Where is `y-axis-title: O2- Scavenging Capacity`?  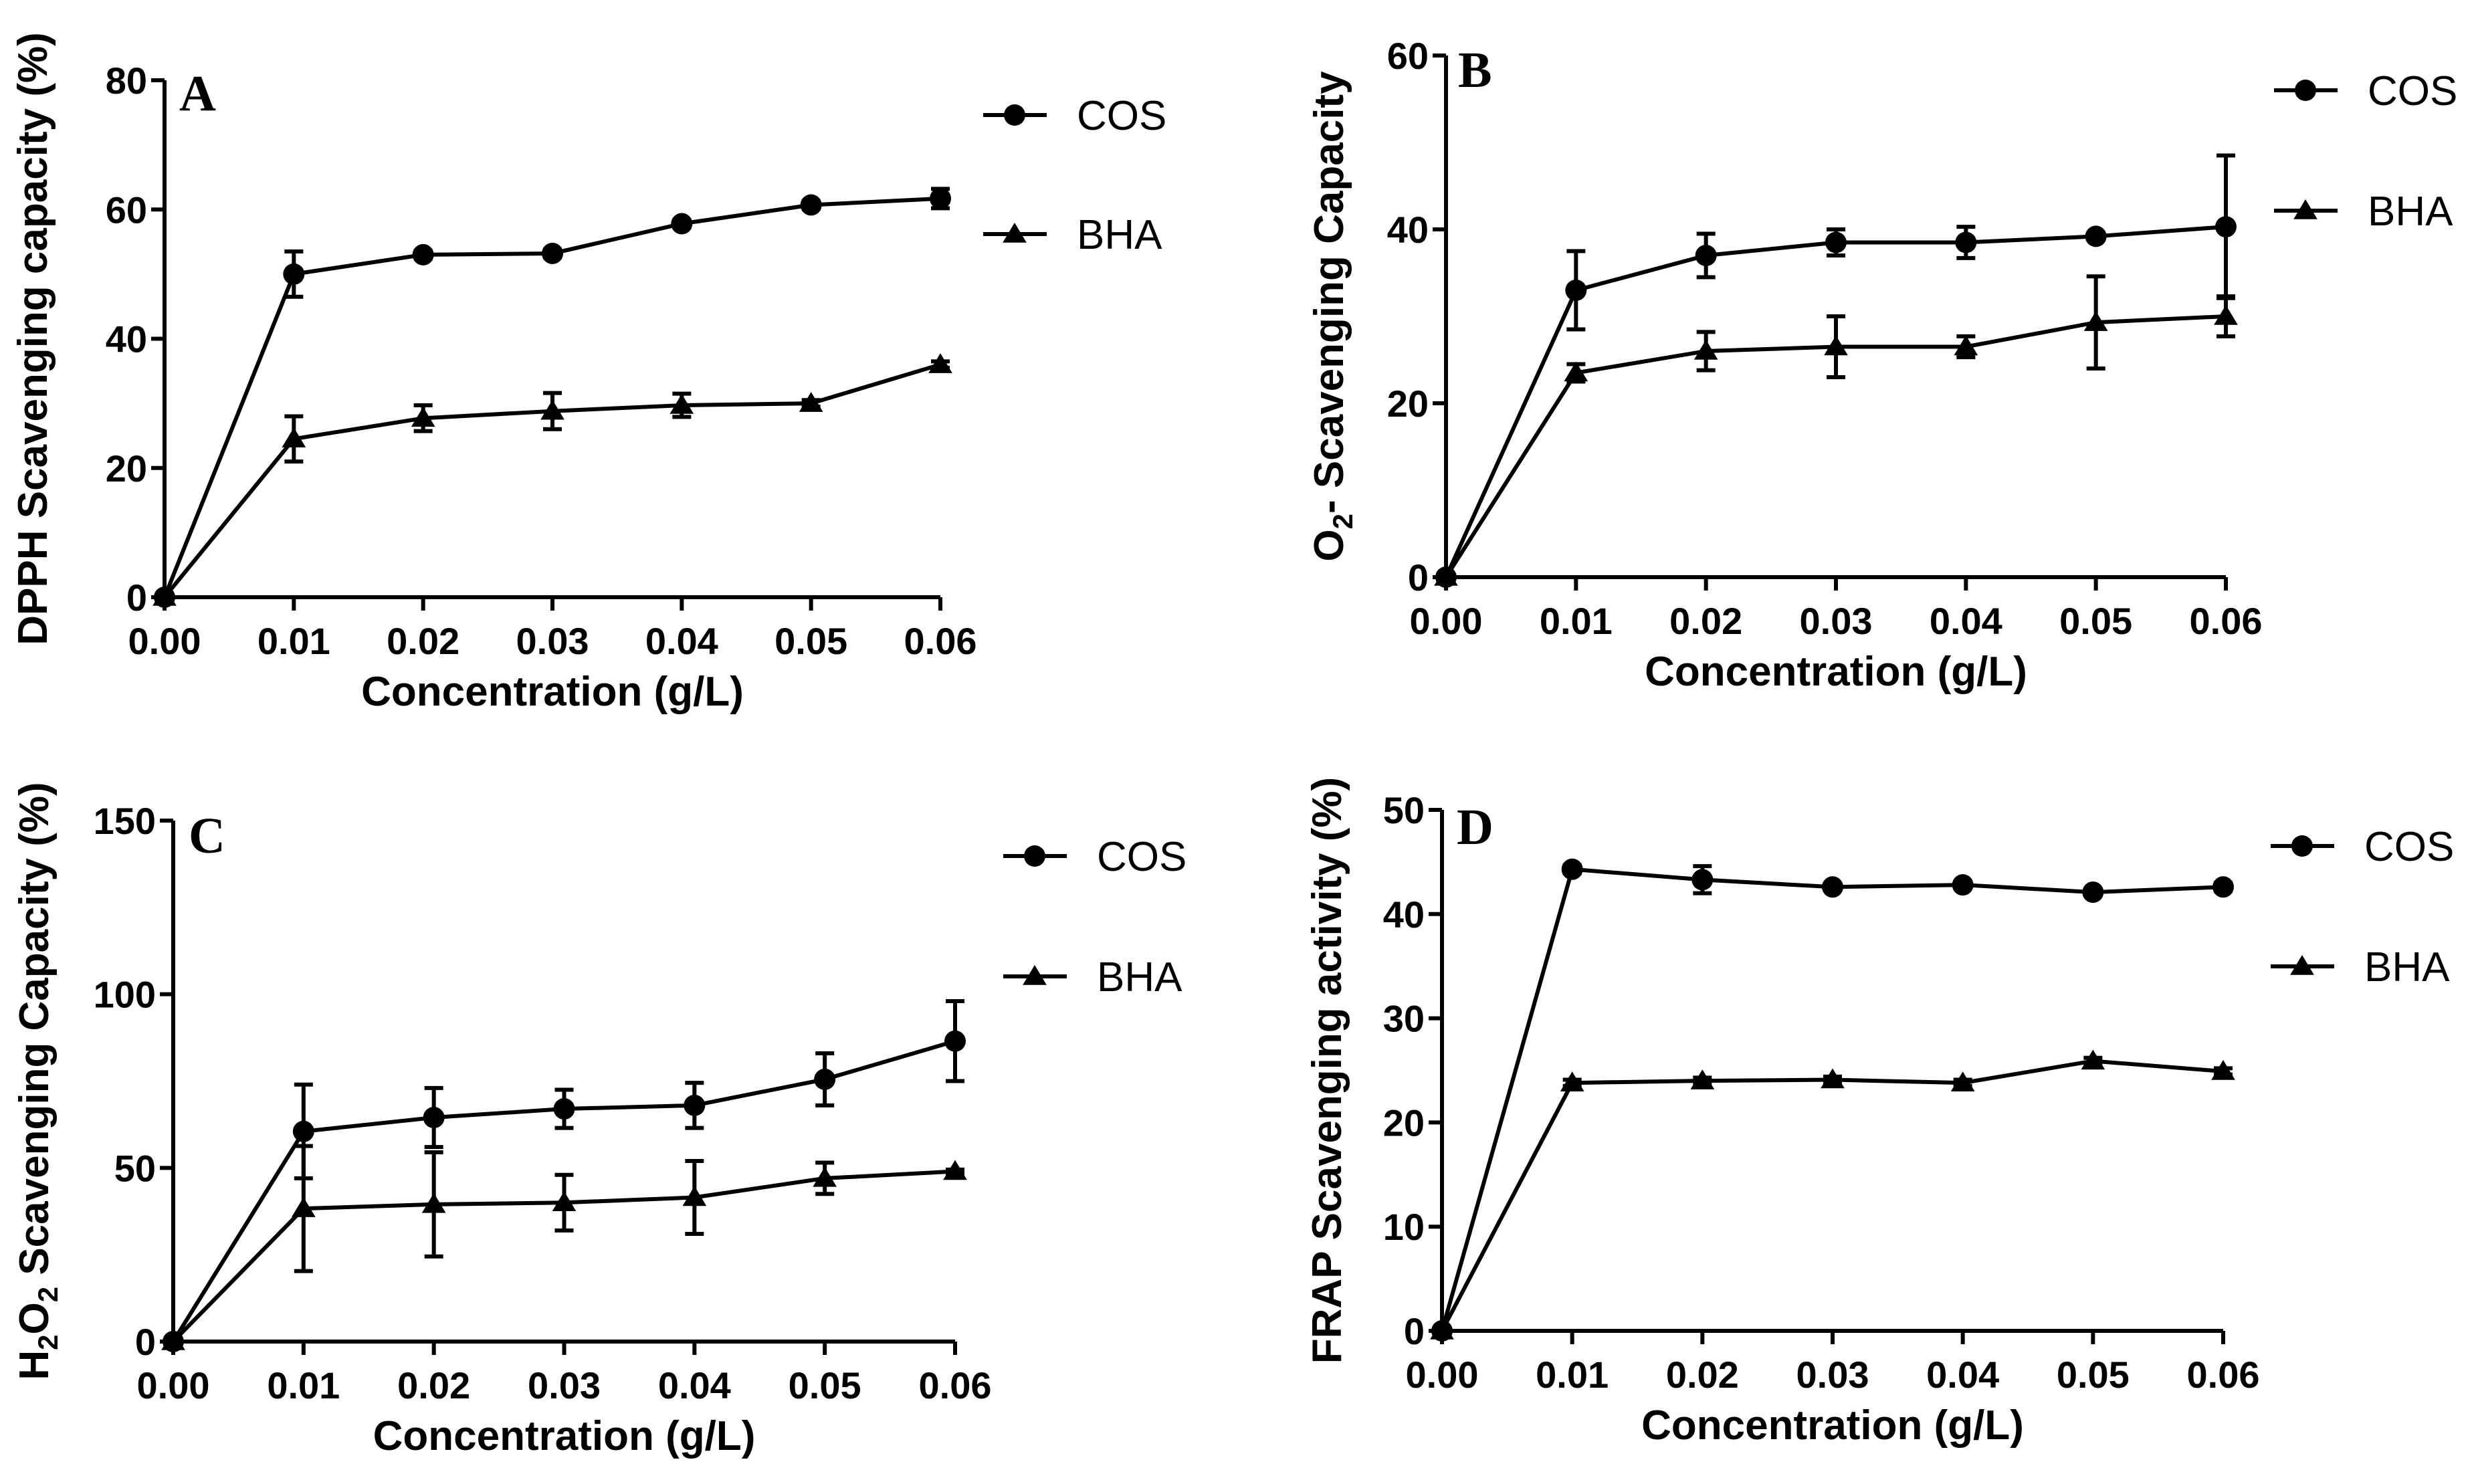
y-axis-title: O2- Scavenging Capacity is located at coordinates (1332, 316).